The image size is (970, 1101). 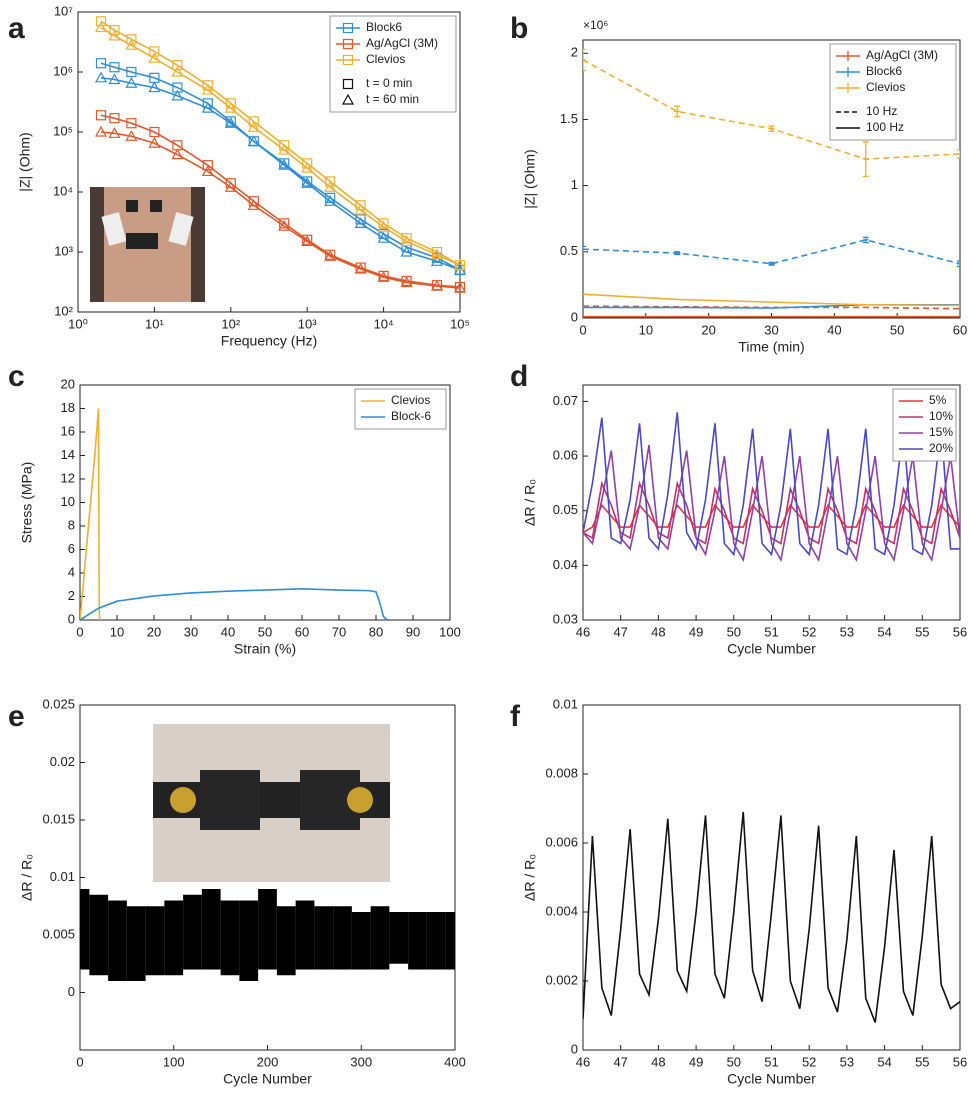 What do you see at coordinates (413, 631) in the screenshot?
I see `x-tick-label: 90` at bounding box center [413, 631].